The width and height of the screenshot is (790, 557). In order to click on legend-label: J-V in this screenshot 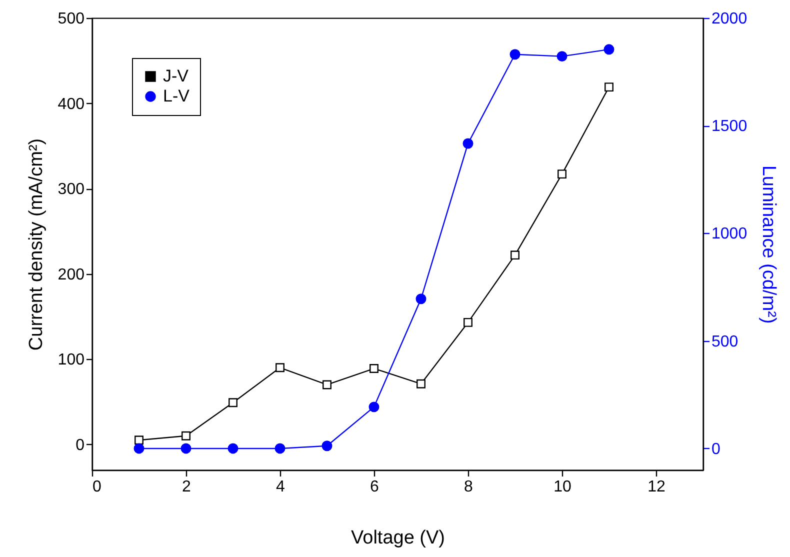, I will do `click(176, 76)`.